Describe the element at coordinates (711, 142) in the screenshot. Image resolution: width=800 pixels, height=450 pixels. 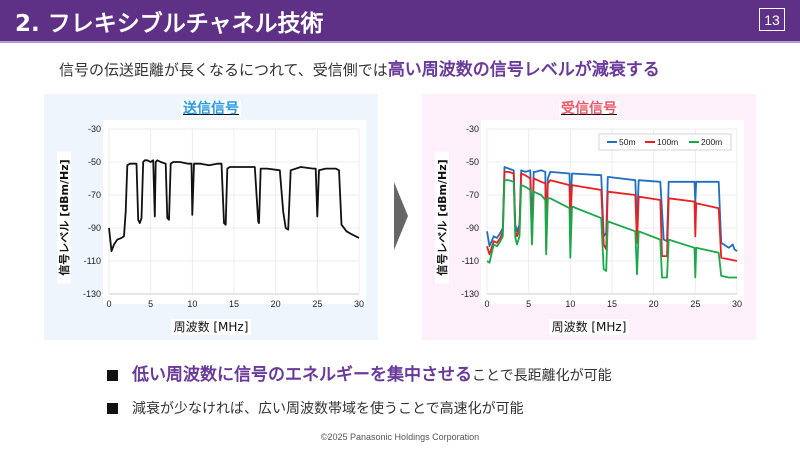
I see `legend-label: 200m` at that location.